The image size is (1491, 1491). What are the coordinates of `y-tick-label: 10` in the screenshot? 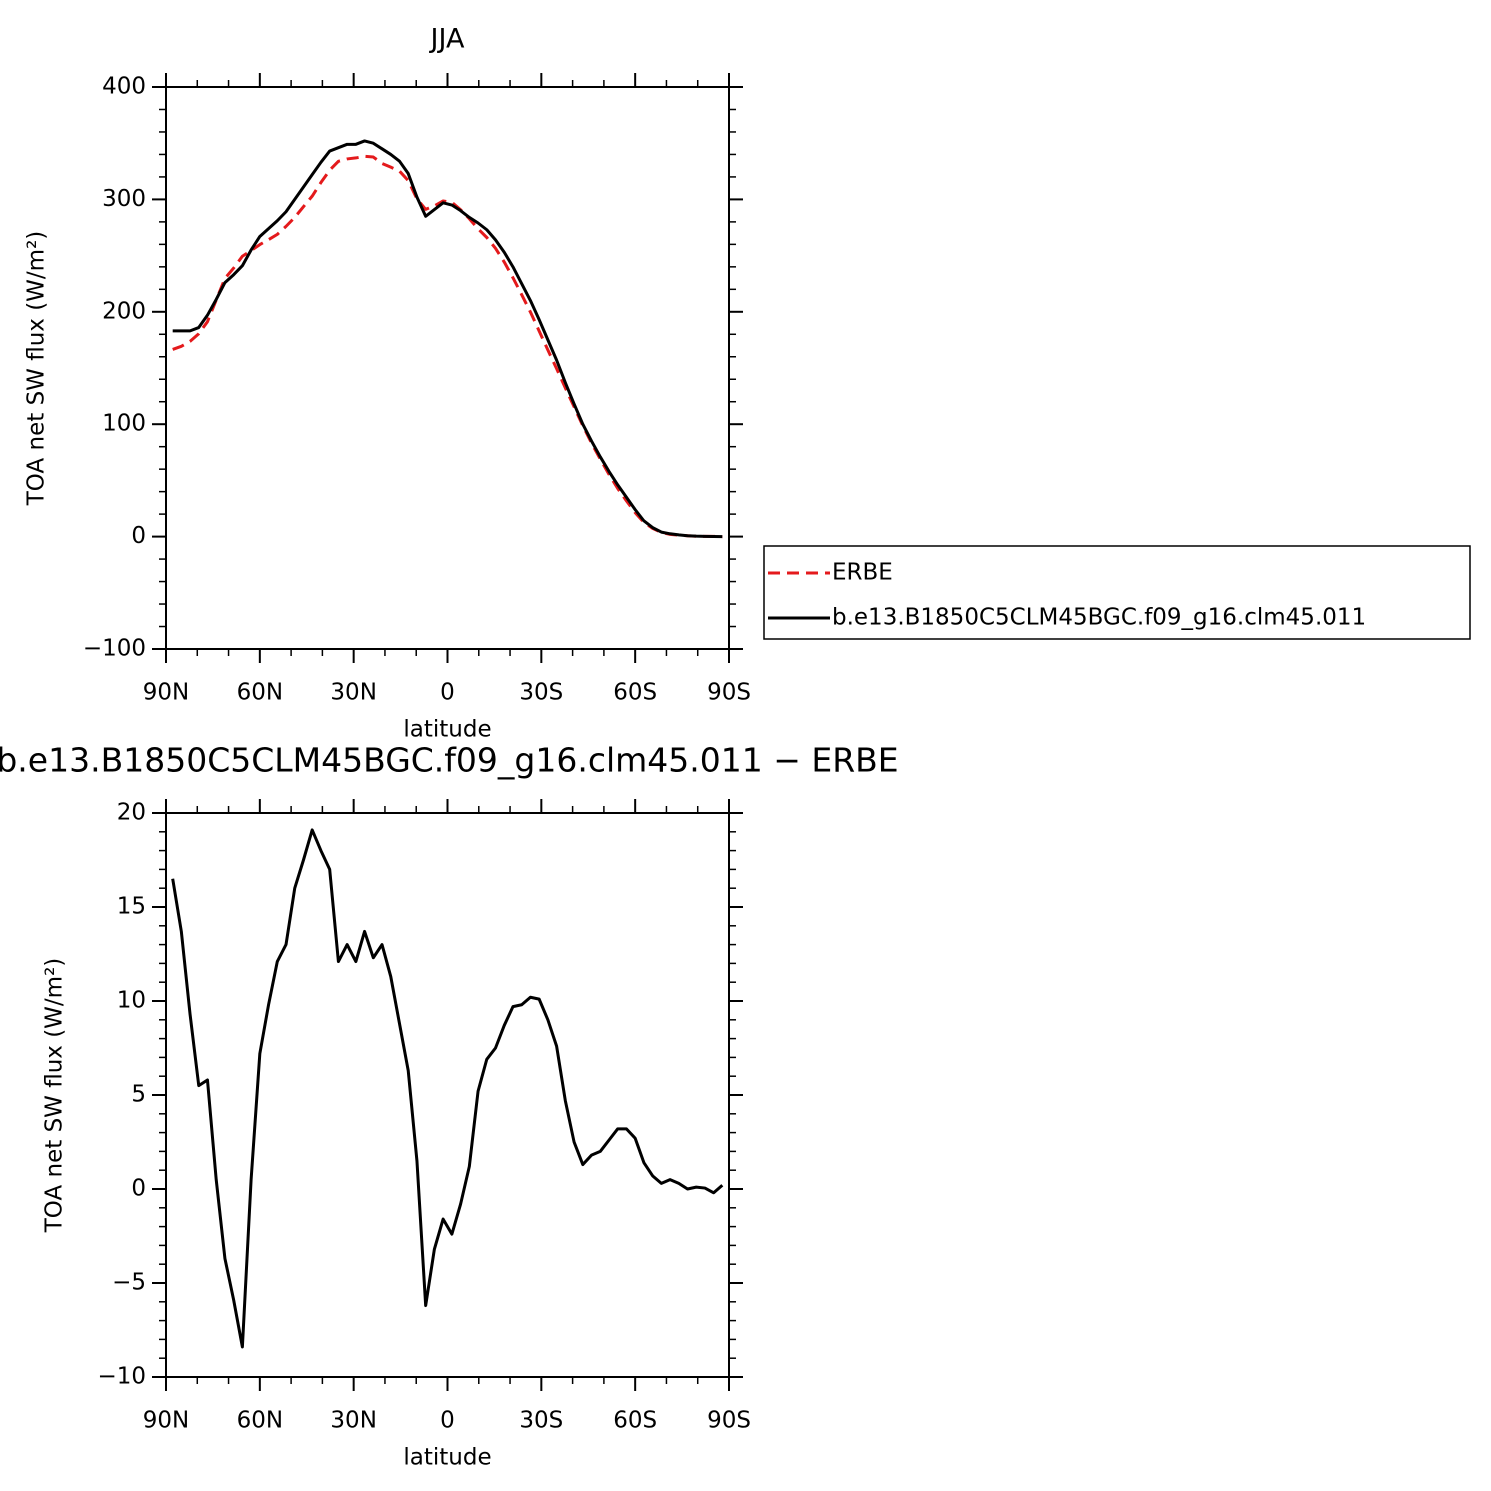 It's located at (131, 1001).